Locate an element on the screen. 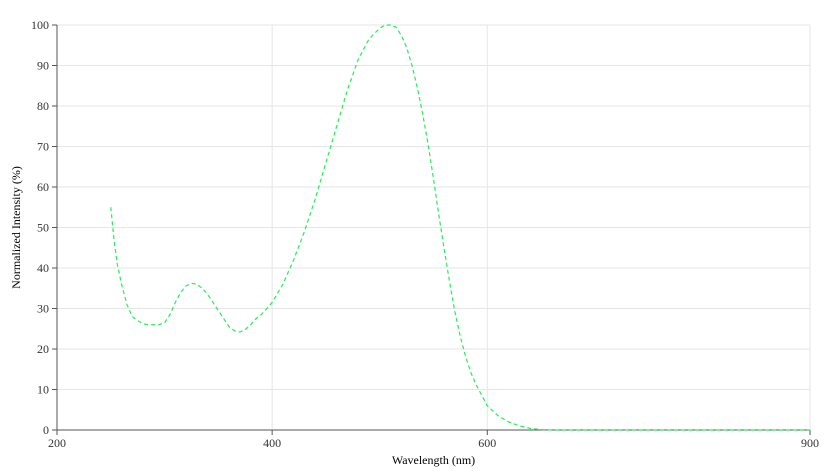  x-tick-label: 200 is located at coordinates (57, 443).